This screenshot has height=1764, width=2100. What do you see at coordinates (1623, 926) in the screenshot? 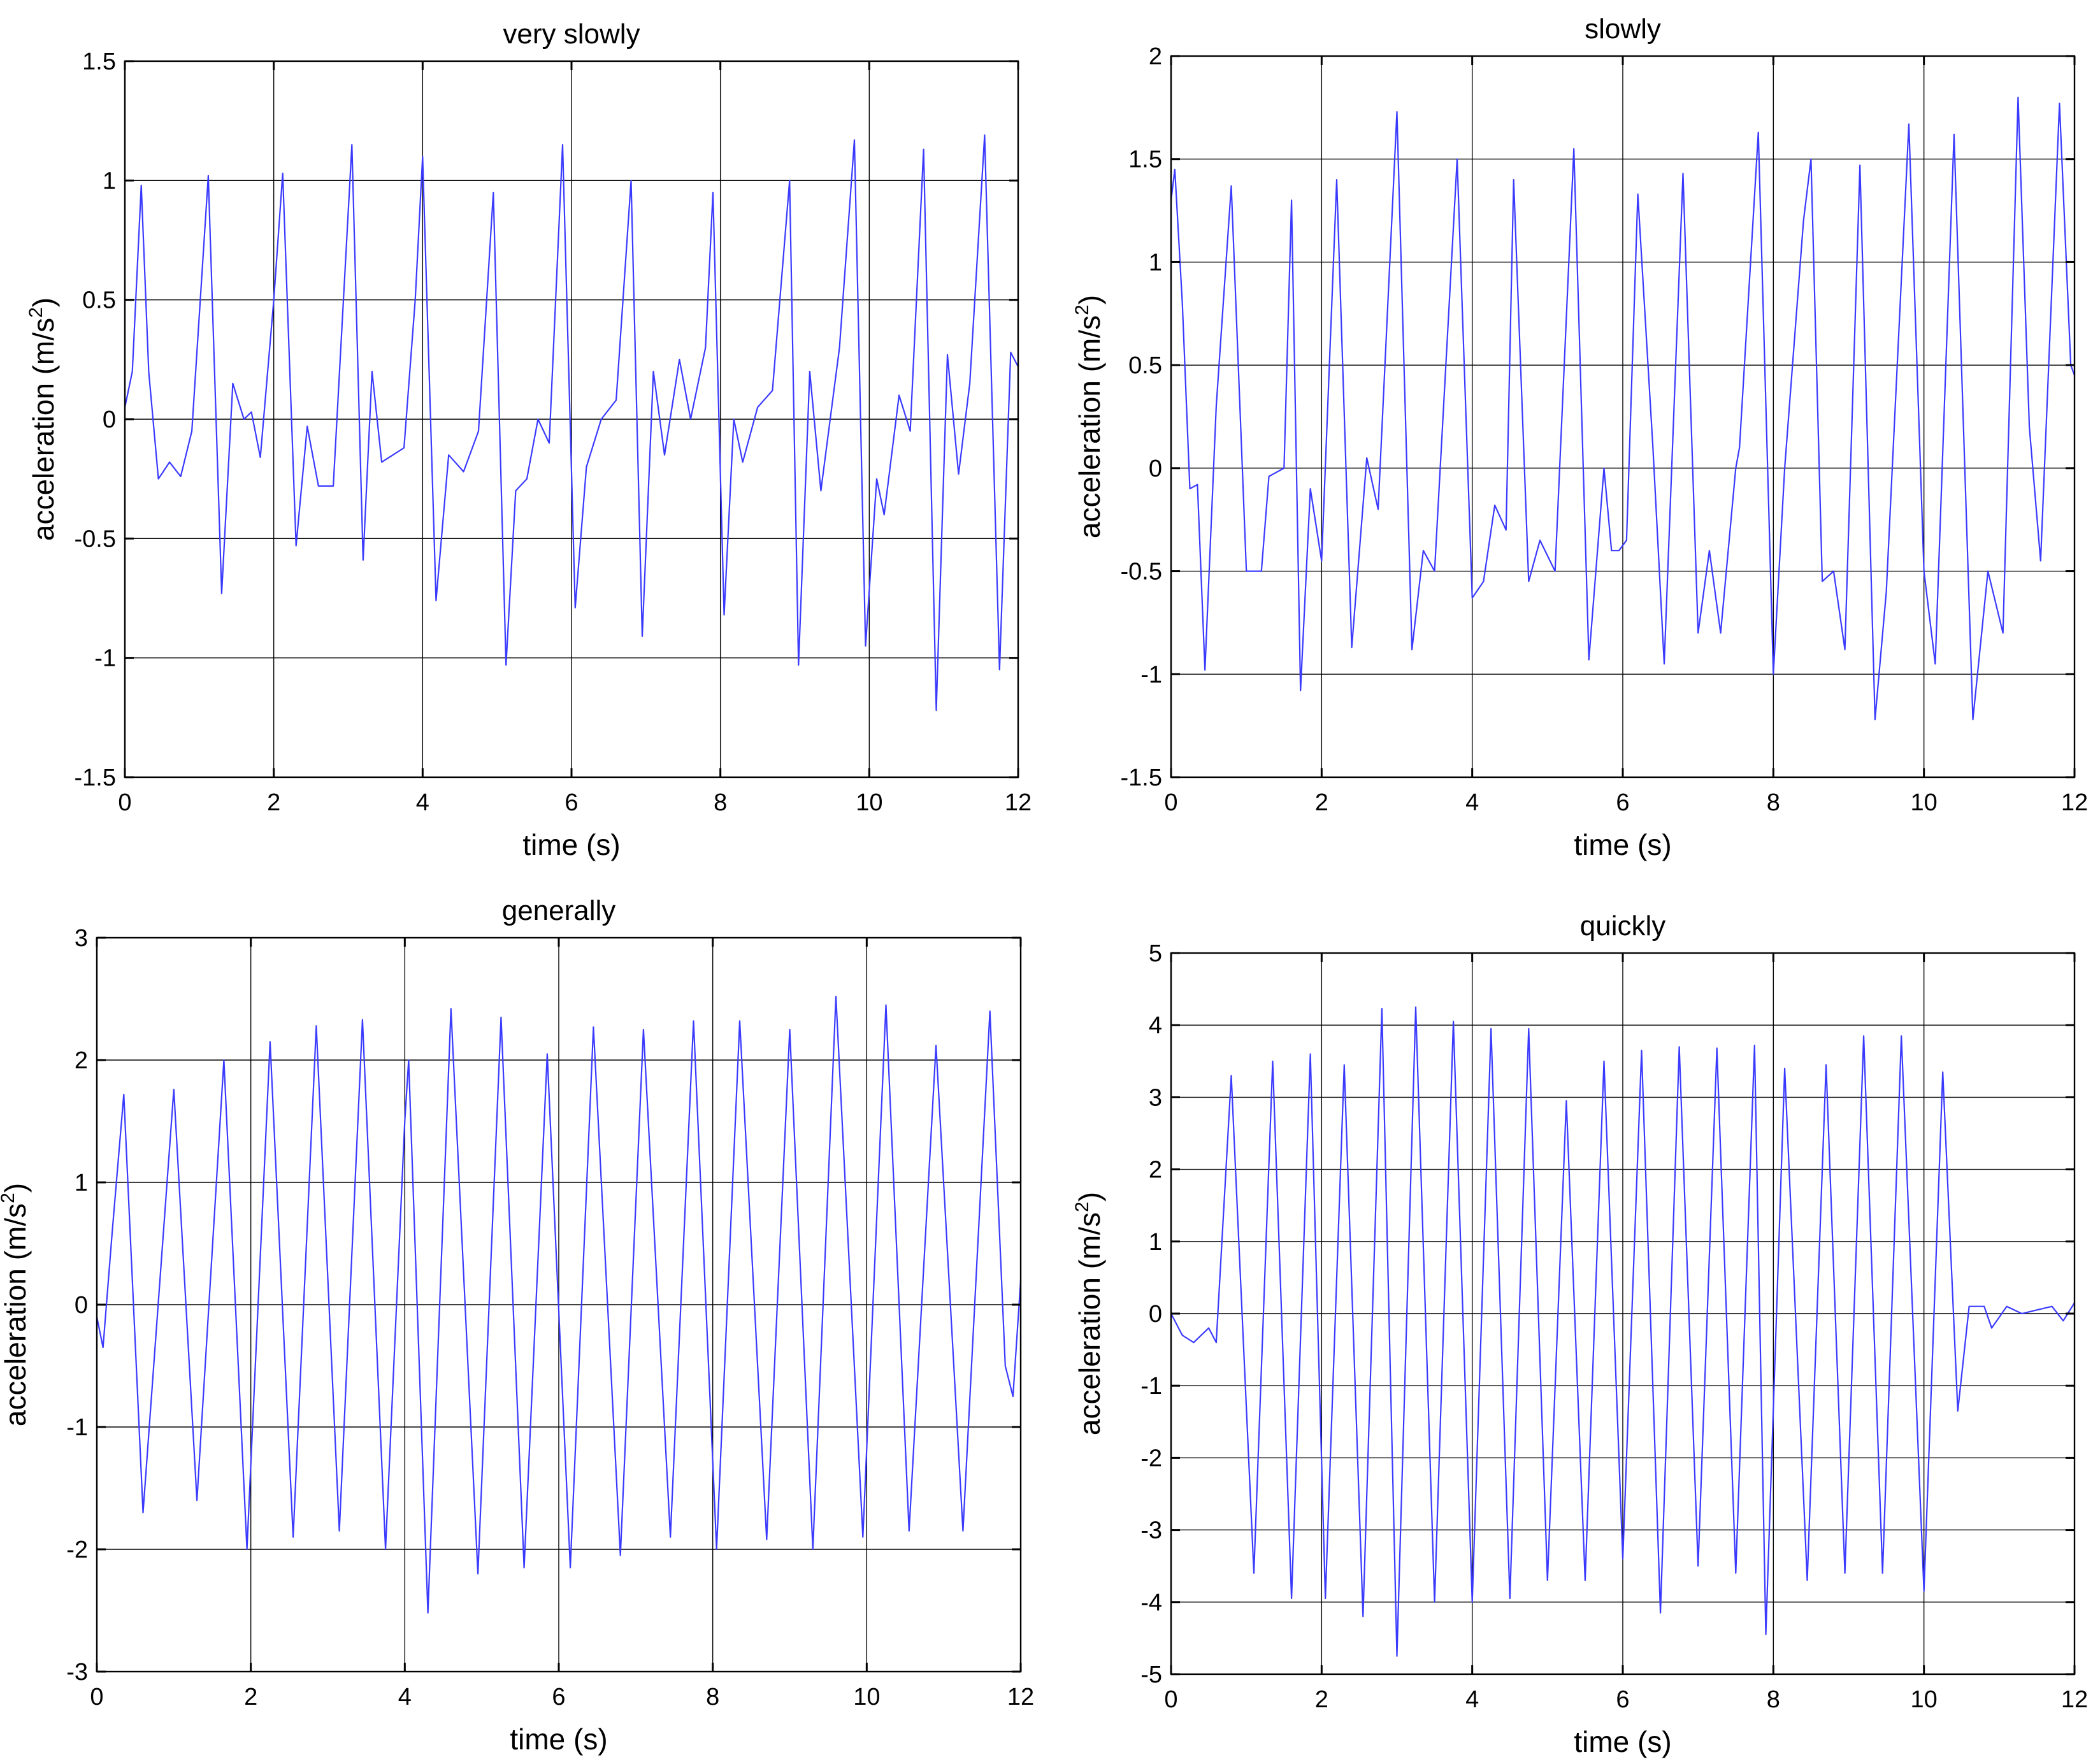
I see `chart-title: quickly` at bounding box center [1623, 926].